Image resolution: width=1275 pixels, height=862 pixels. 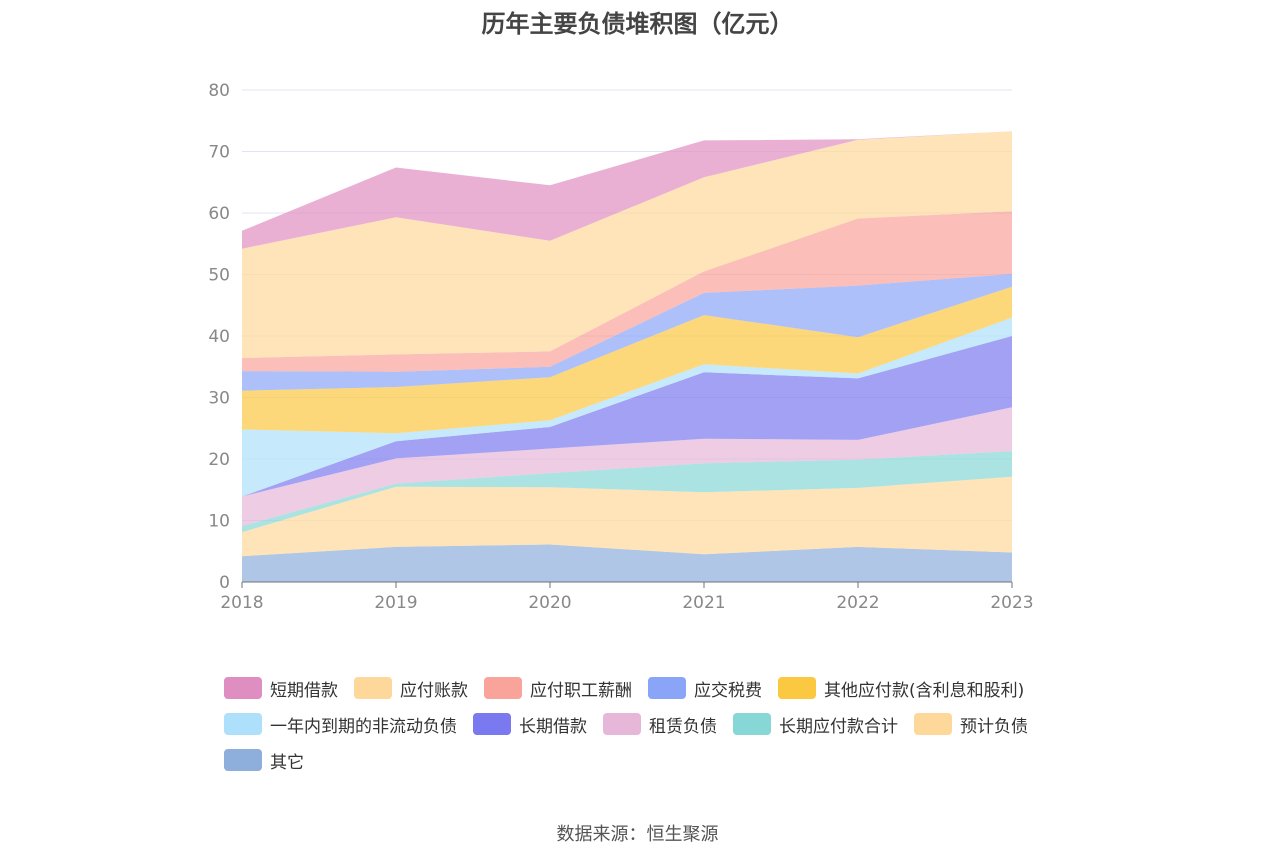 What do you see at coordinates (224, 583) in the screenshot?
I see `y-tick-label: 0` at bounding box center [224, 583].